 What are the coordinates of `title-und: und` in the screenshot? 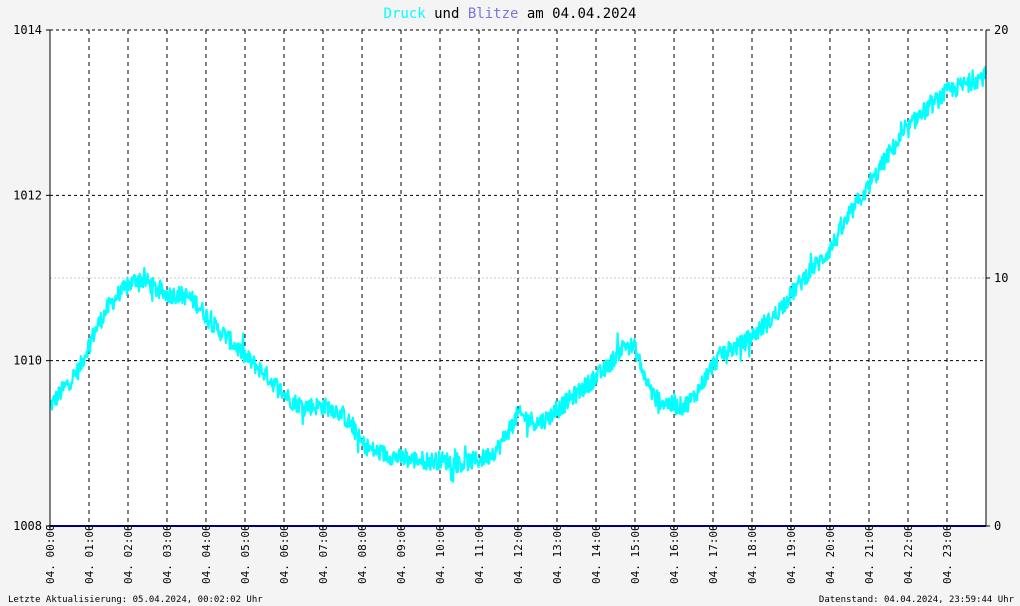 It's located at (447, 14).